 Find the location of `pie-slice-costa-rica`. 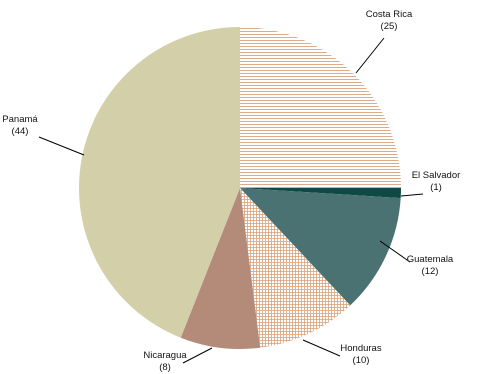

pie-slice-costa-rica is located at coordinates (320, 107).